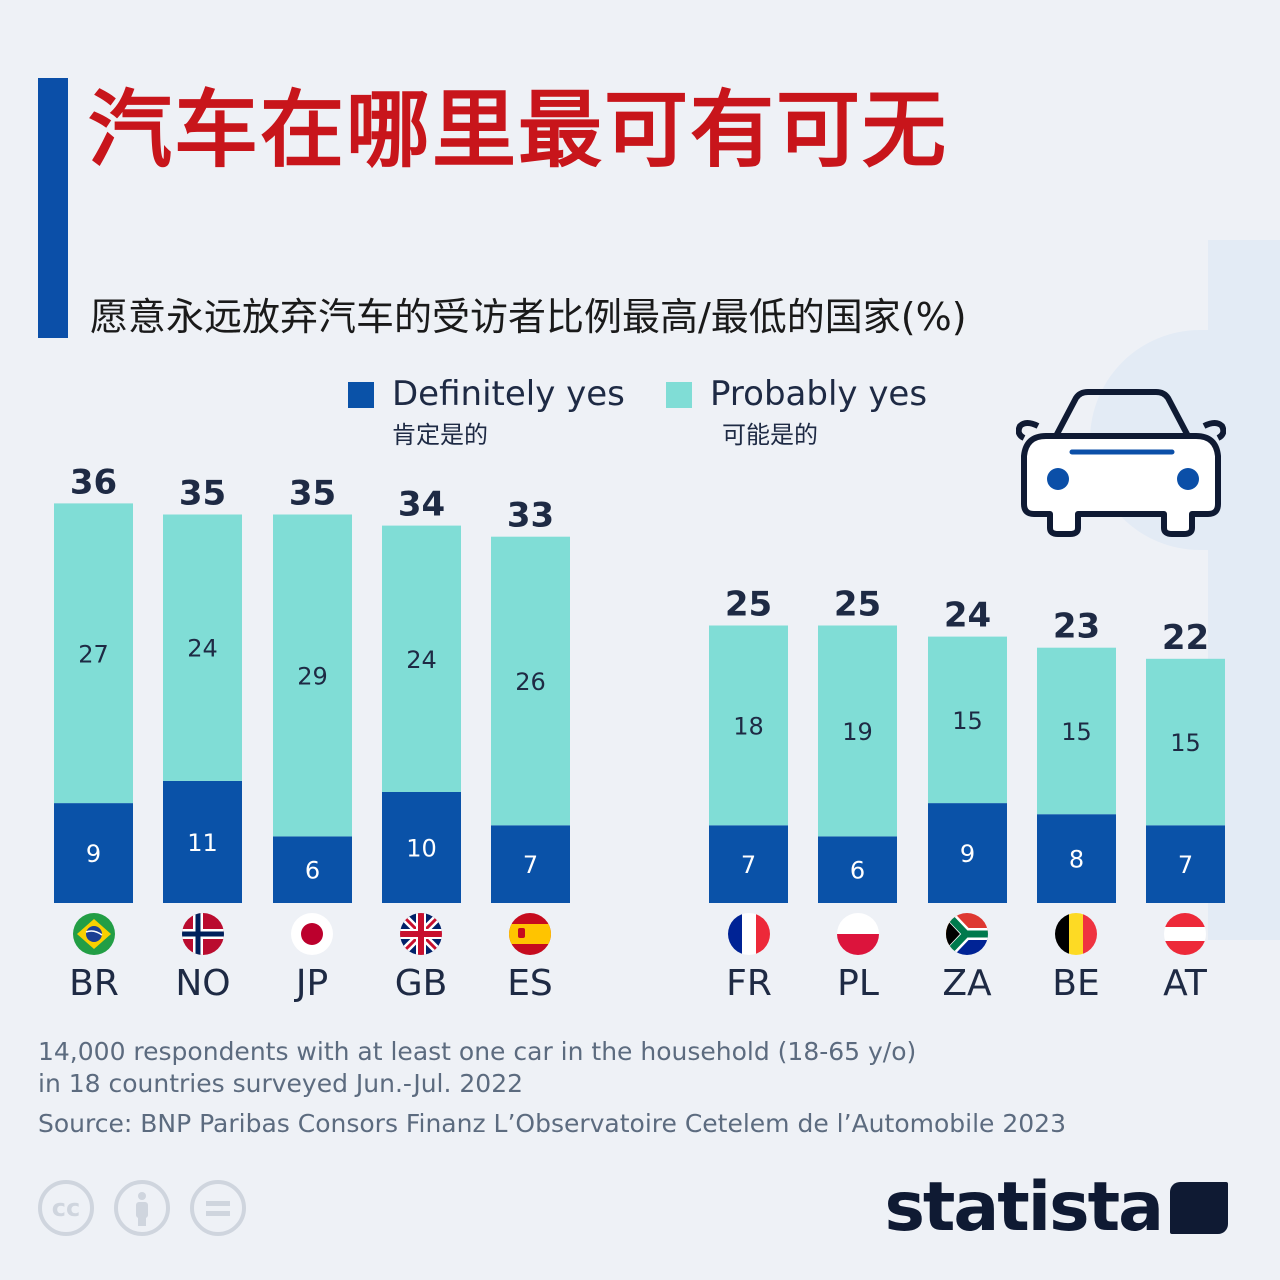 This screenshot has width=1280, height=1280. I want to click on total-label-za: 24, so click(967, 616).